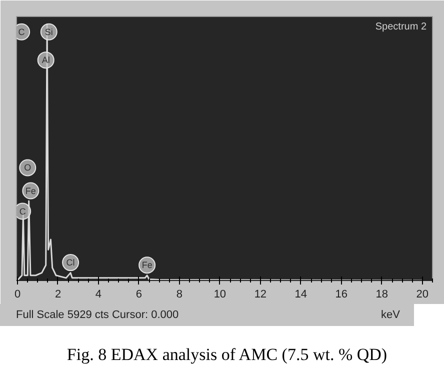  What do you see at coordinates (390, 315) in the screenshot?
I see `x-axis-title: keV` at bounding box center [390, 315].